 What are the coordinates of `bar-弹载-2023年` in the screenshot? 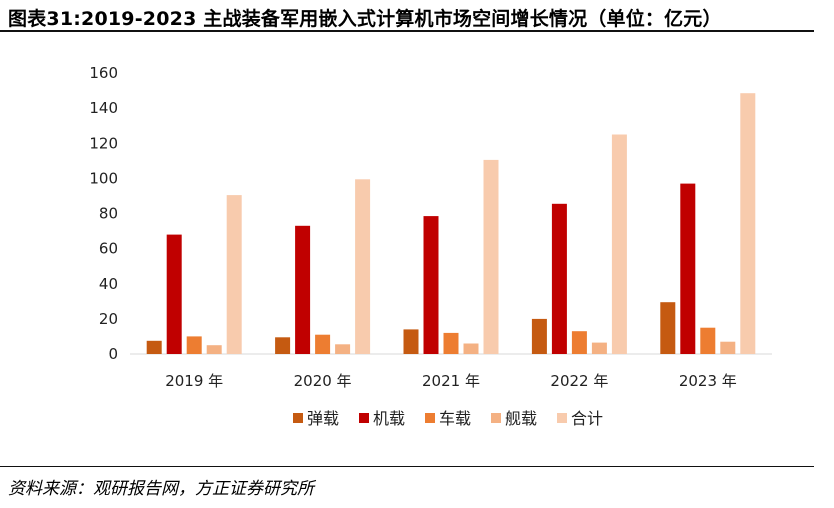 It's located at (668, 328).